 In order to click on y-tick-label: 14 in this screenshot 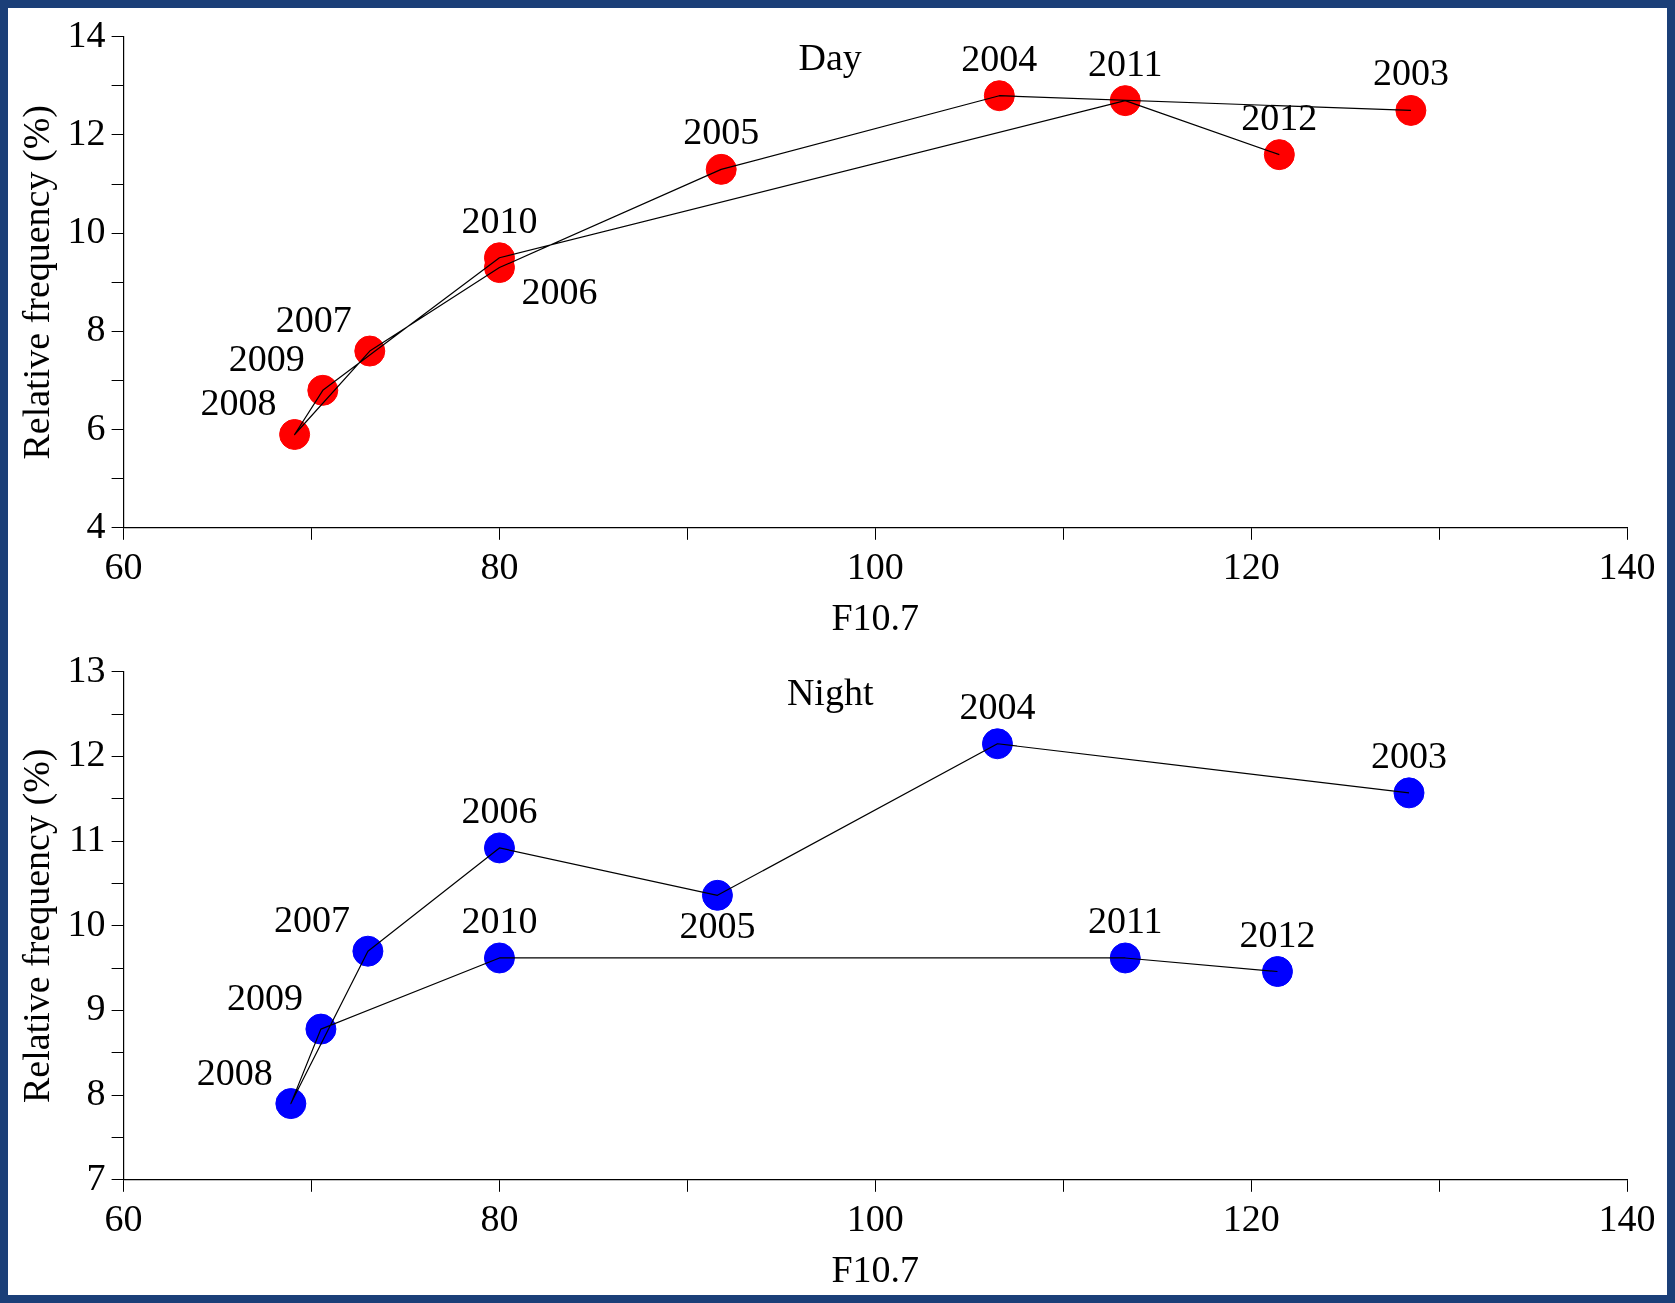, I will do `click(86, 33)`.